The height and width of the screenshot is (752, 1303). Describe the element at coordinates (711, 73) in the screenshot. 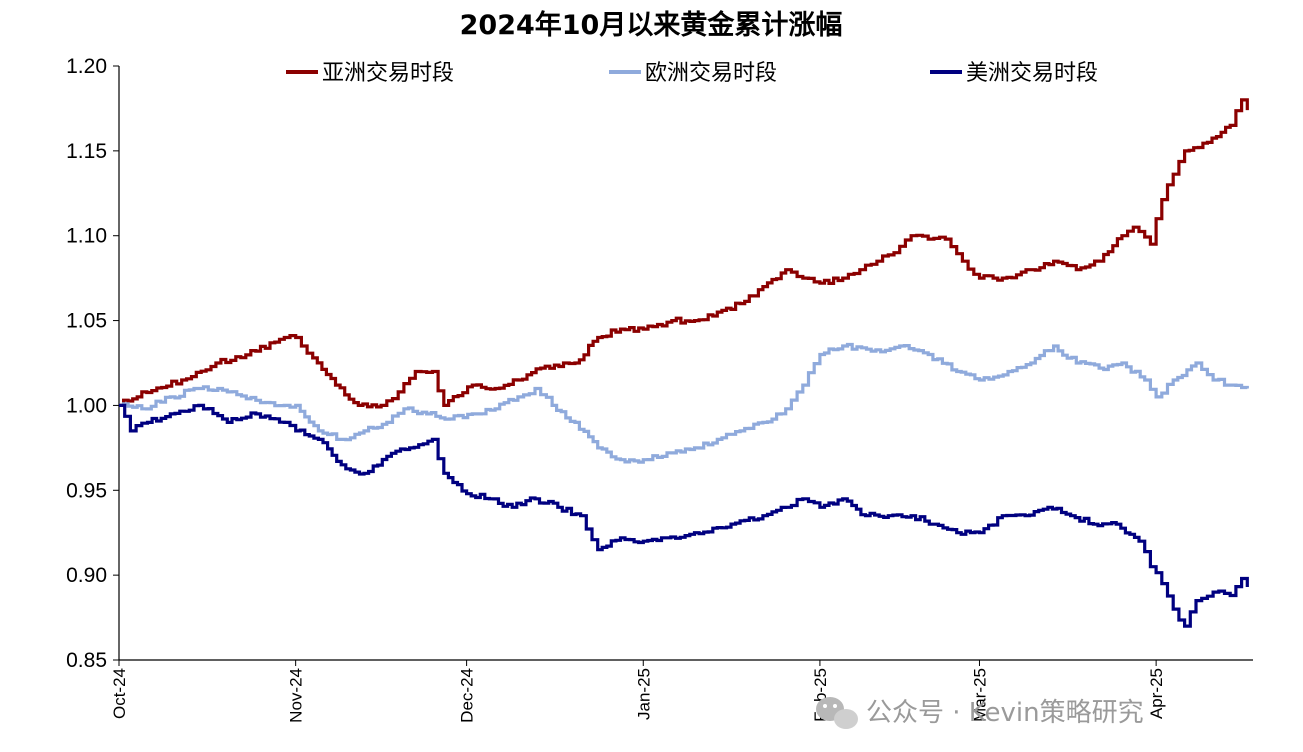

I see `legend-label: 欧洲交易时段` at that location.